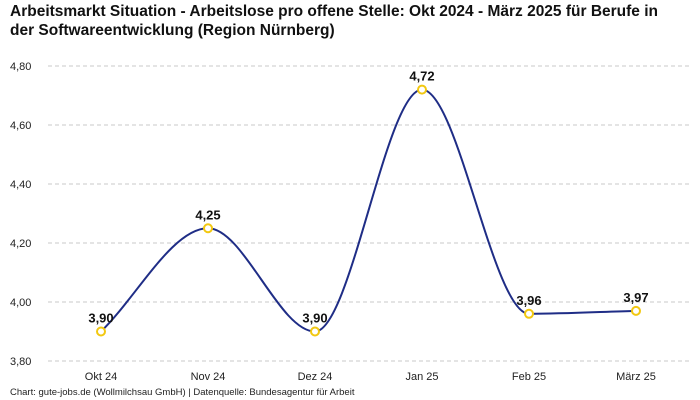 Image resolution: width=700 pixels, height=400 pixels. I want to click on x-tick-label: Feb 25, so click(529, 377).